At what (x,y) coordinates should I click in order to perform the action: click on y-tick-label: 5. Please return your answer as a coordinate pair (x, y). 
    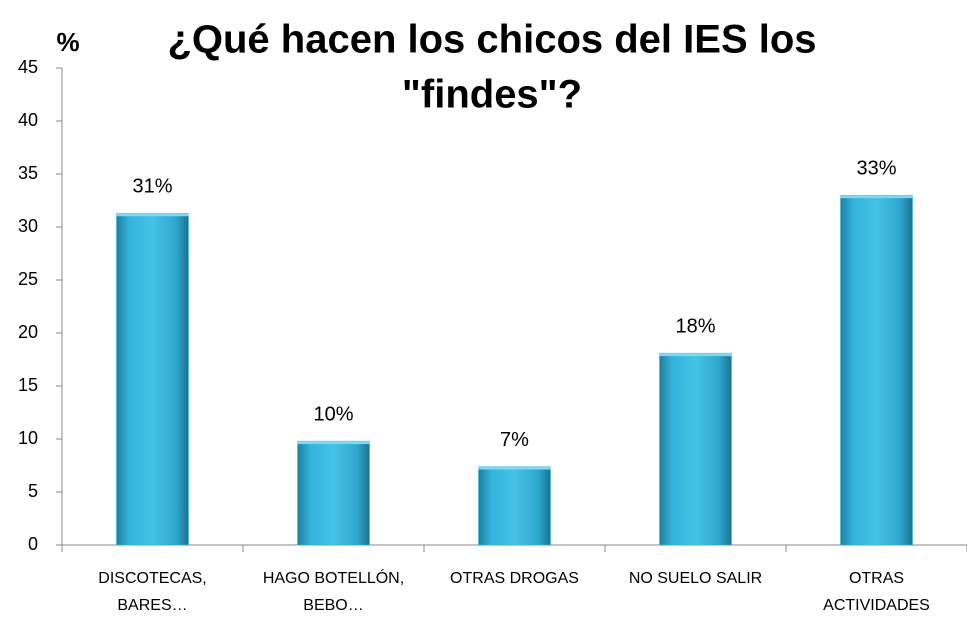
    Looking at the image, I should click on (33, 491).